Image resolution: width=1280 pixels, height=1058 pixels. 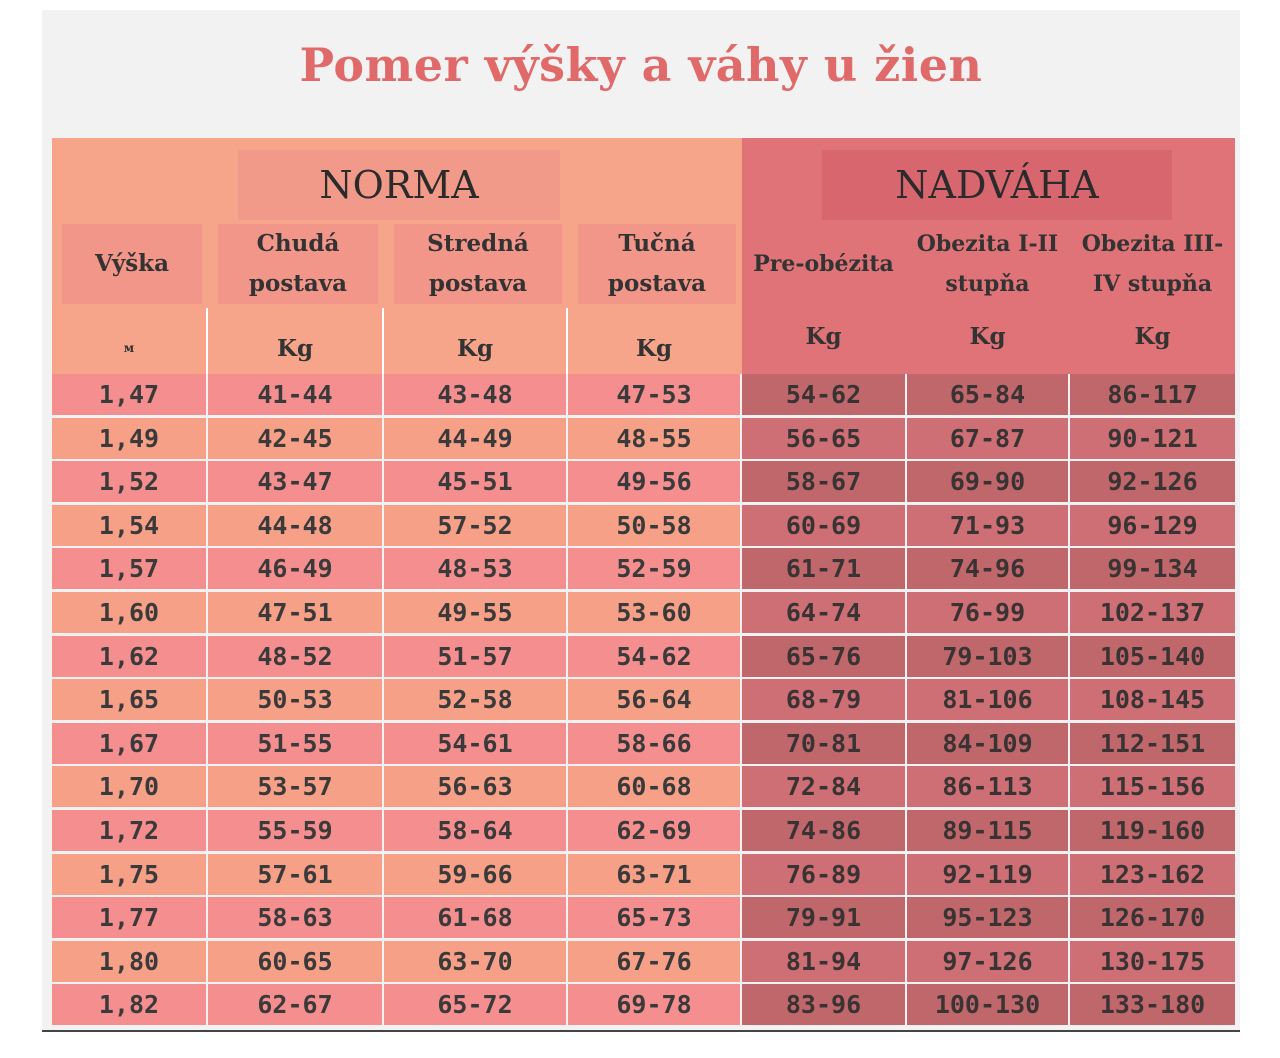 I want to click on cell-medium-build: 61-68, so click(x=475, y=918).